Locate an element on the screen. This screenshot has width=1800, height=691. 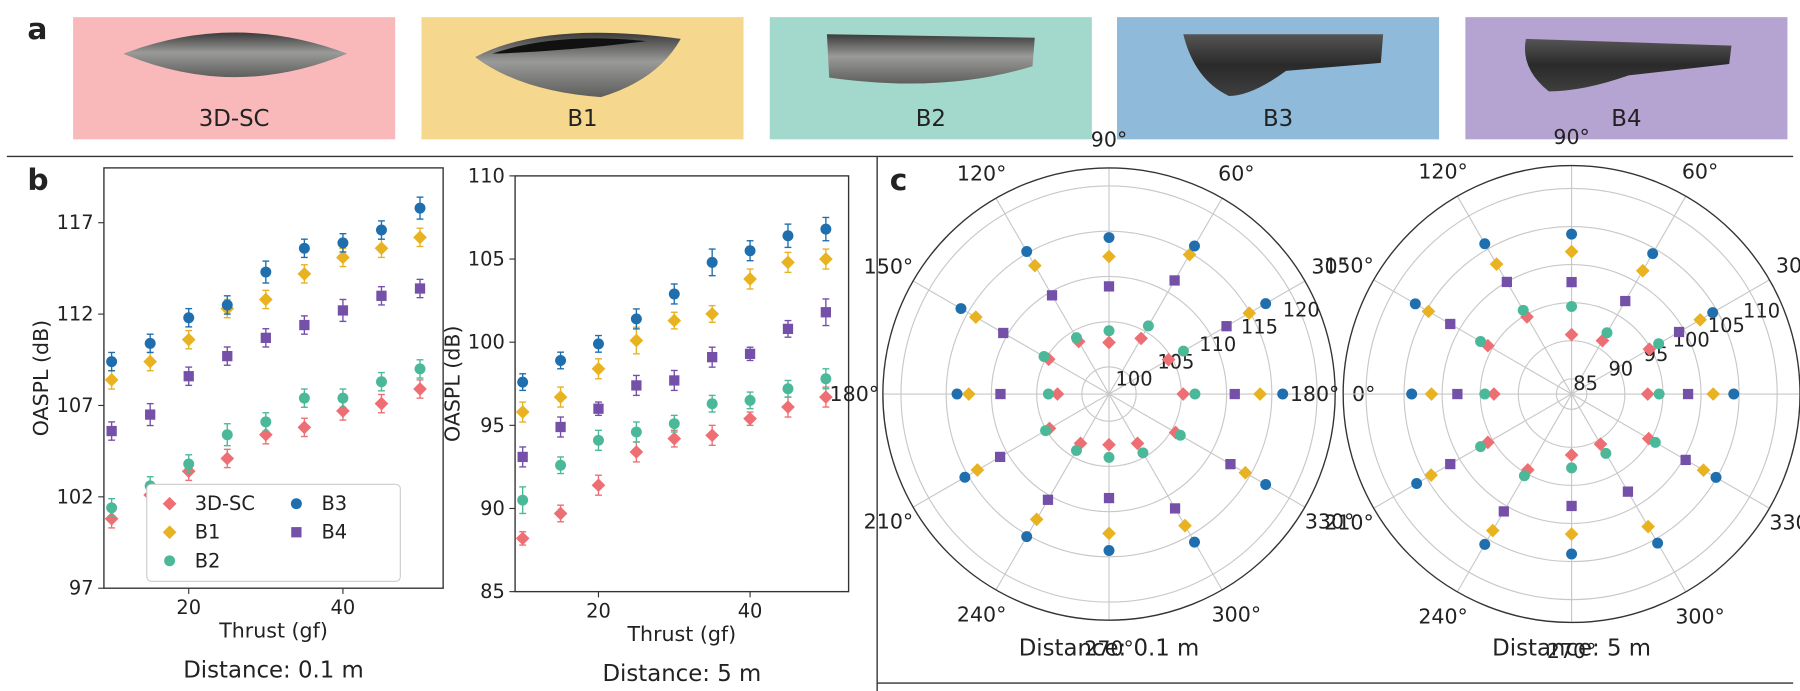
x-tick-label: 40 is located at coordinates (343, 607).